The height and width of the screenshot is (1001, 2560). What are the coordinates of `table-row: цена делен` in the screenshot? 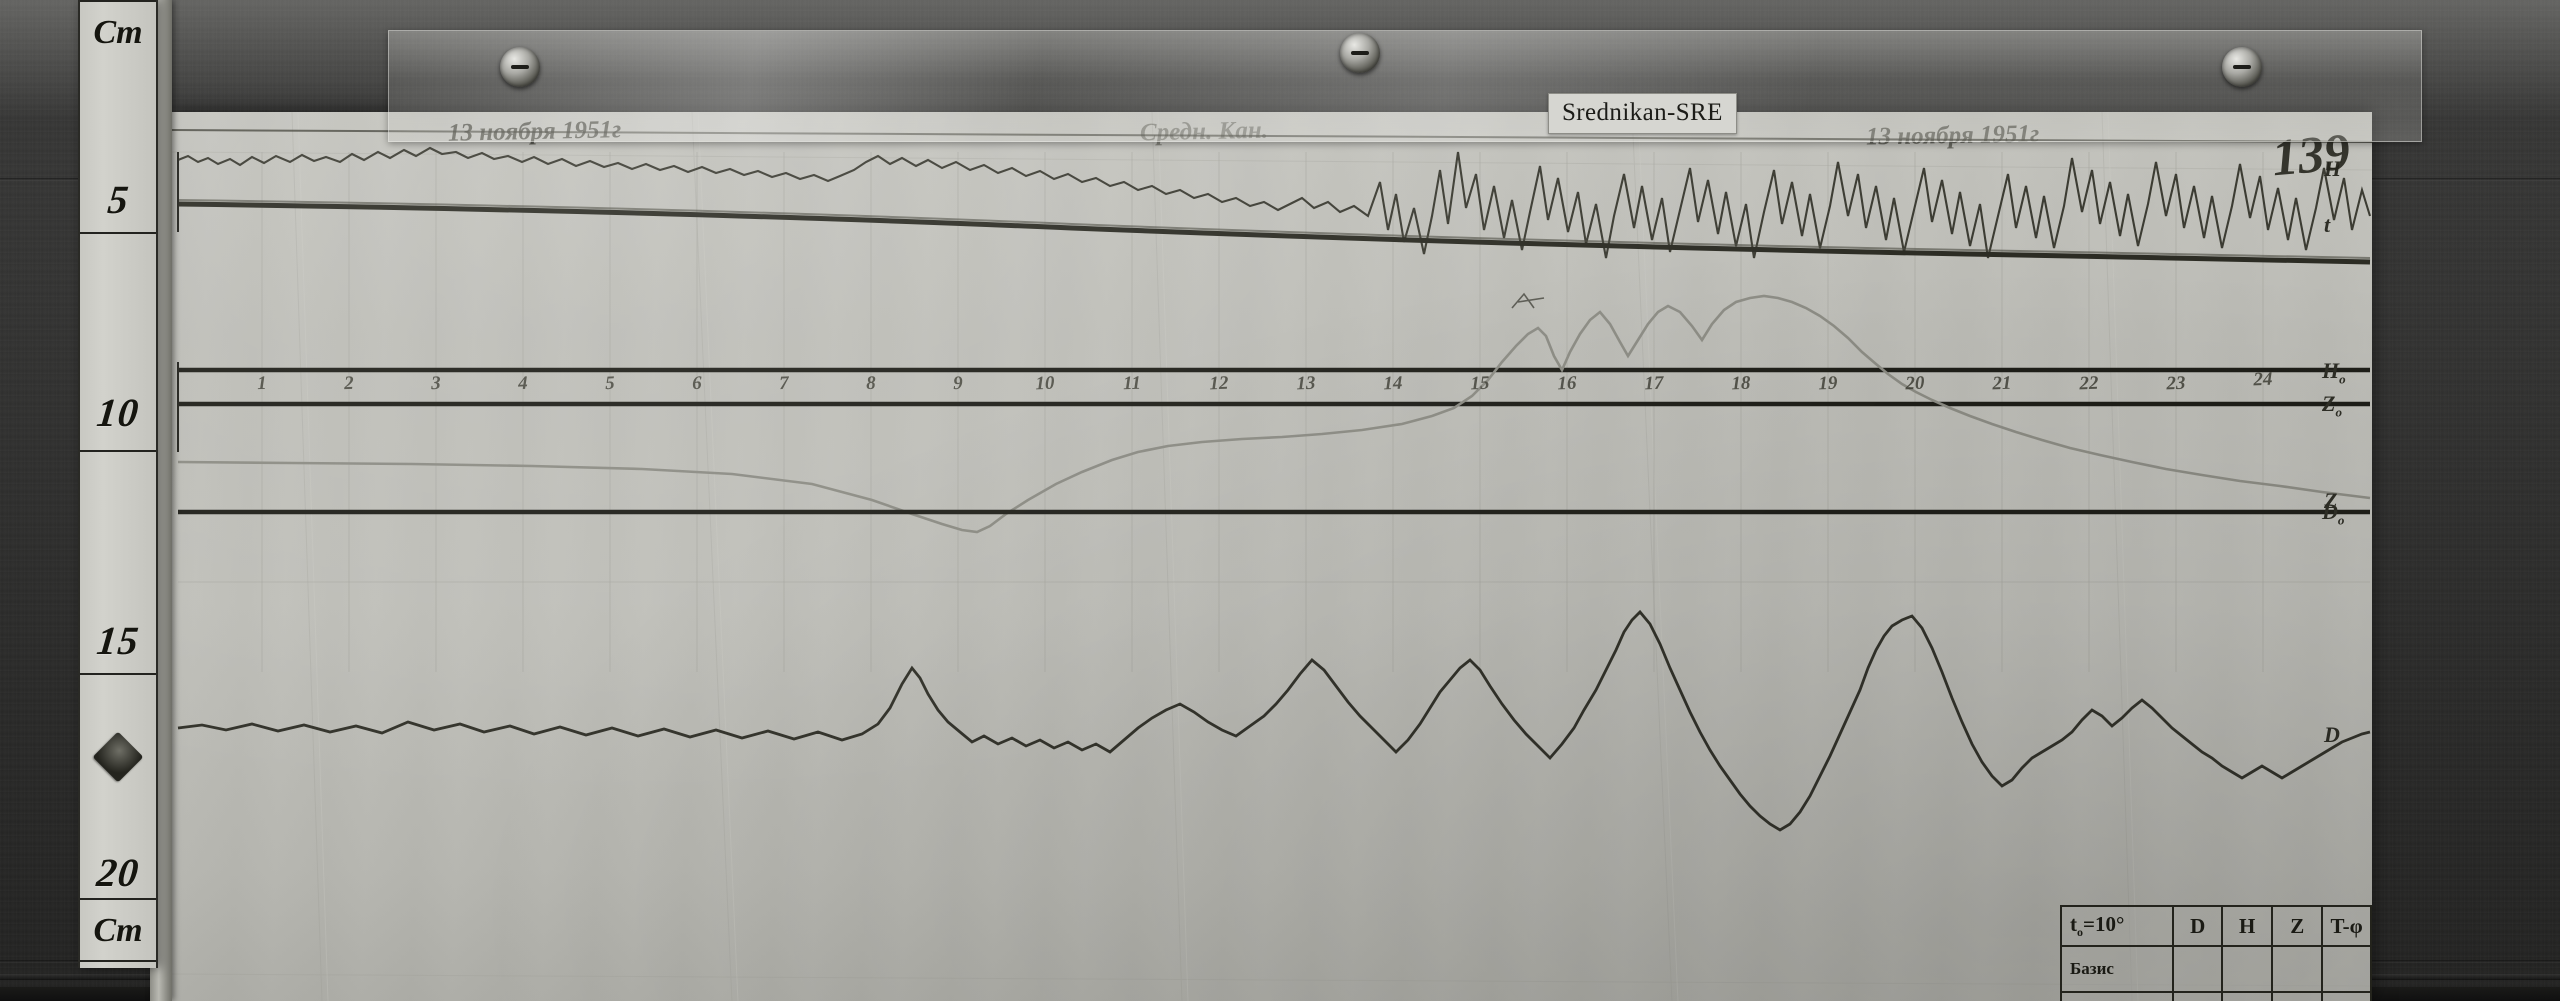 It's located at (2215, 996).